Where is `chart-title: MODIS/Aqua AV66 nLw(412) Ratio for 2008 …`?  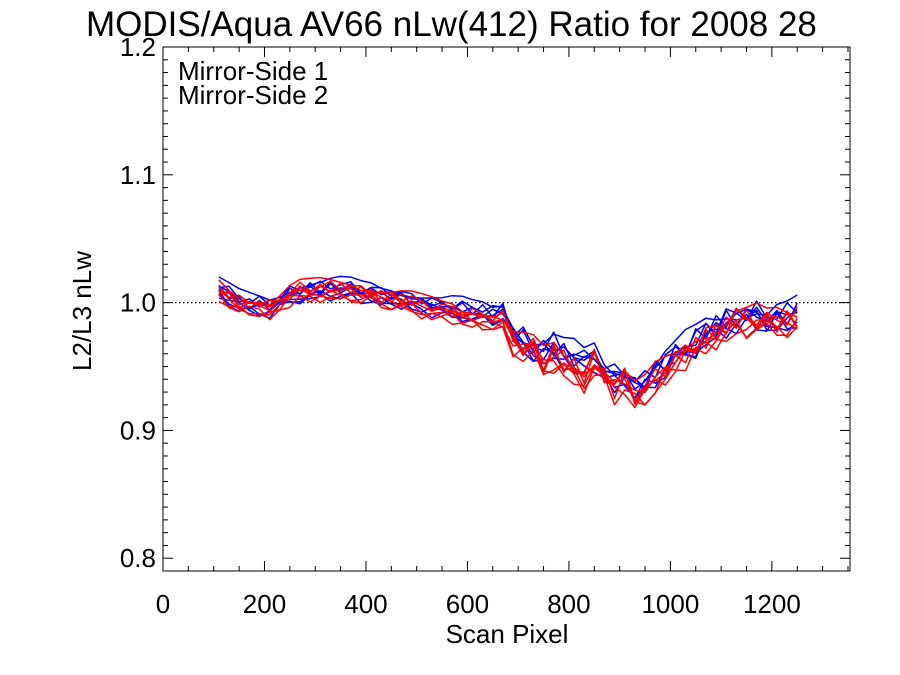 chart-title: MODIS/Aqua AV66 nLw(412) Ratio for 2008 … is located at coordinates (451, 24).